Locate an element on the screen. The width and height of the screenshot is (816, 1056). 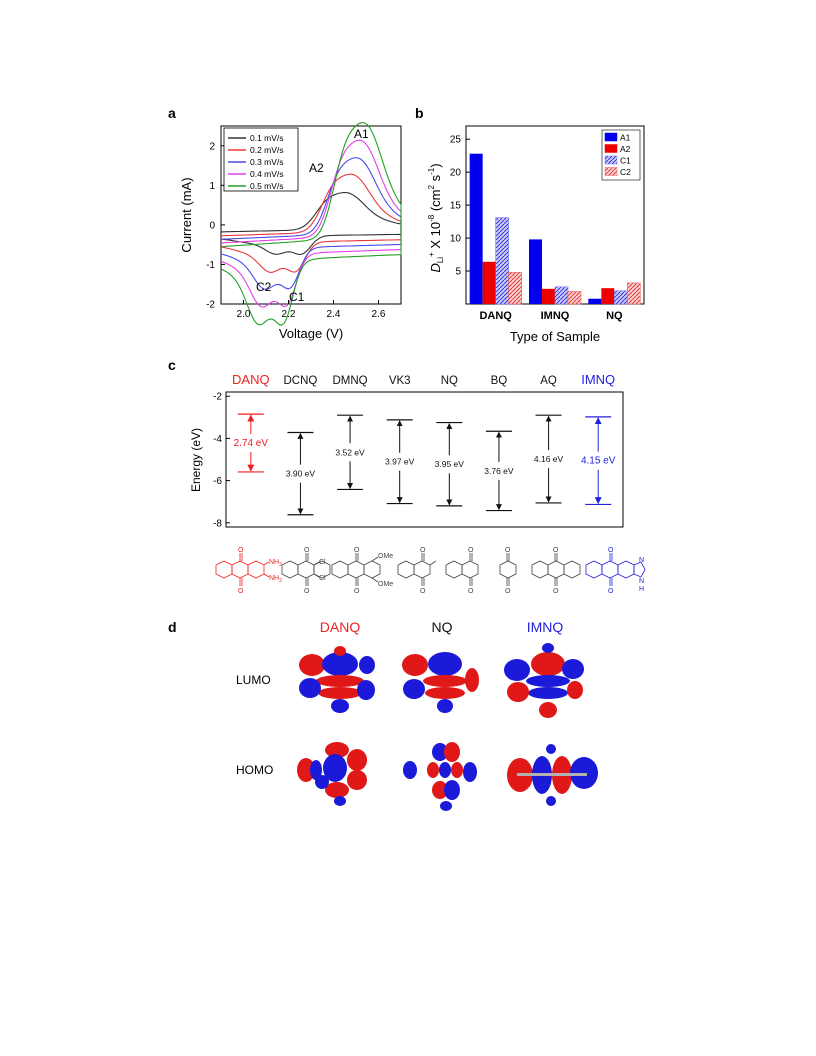
cv-ticks: 2.0 2.2 2.4 2.6 -2 -1 0 1 2 is located at coordinates (296, 230).